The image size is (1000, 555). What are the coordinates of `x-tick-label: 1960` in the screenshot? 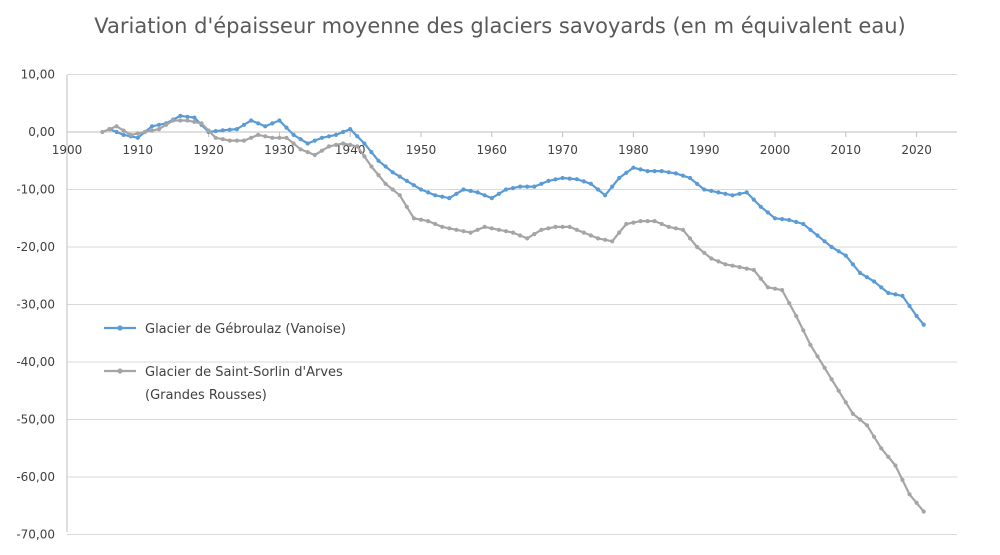 It's located at (492, 150).